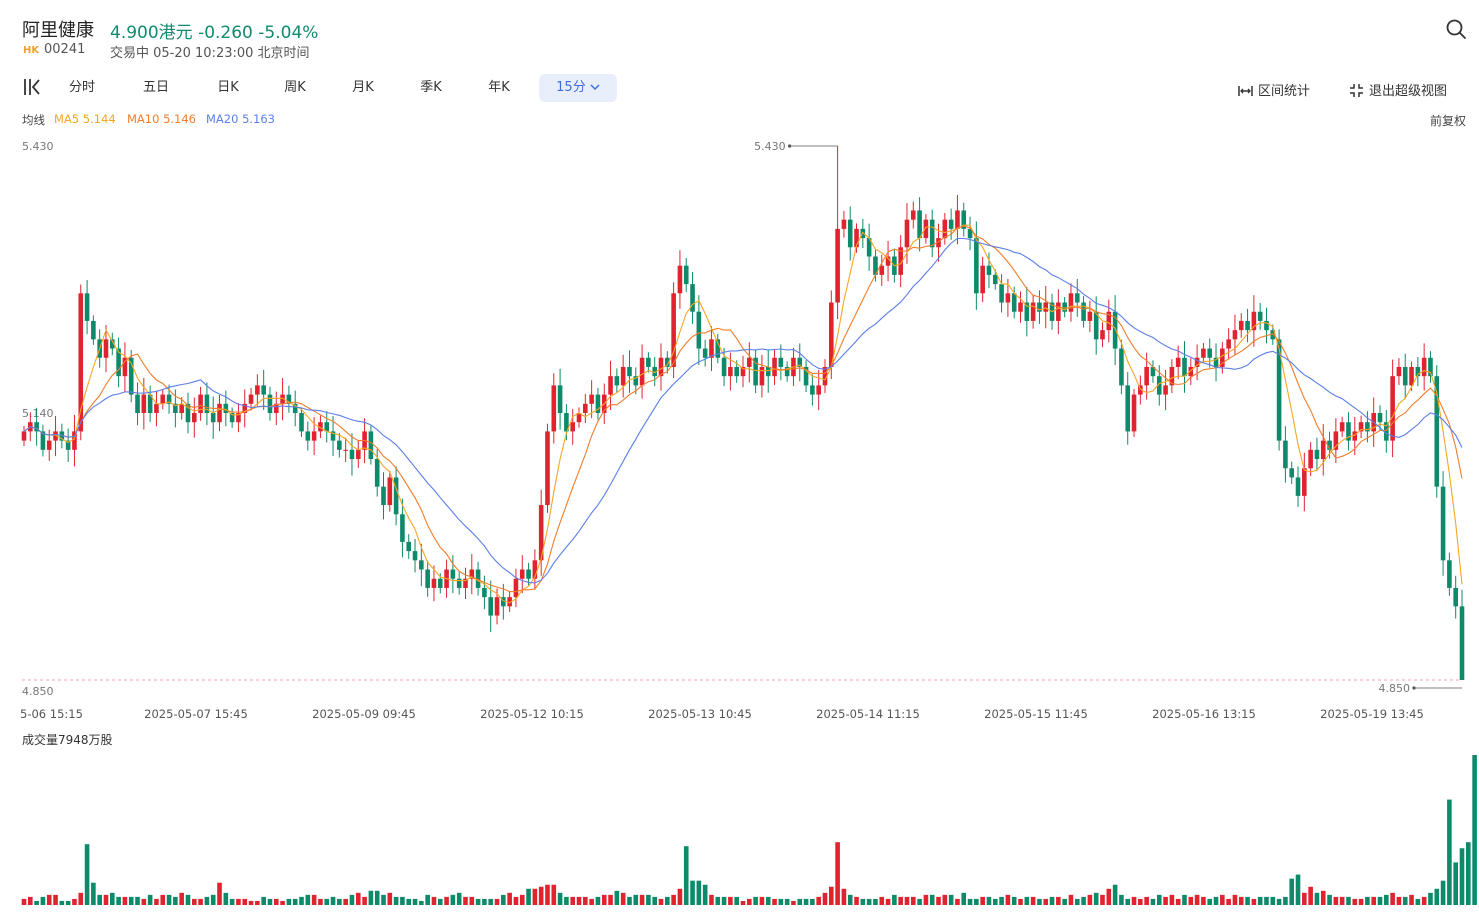 The height and width of the screenshot is (918, 1479). Describe the element at coordinates (1456, 29) in the screenshot. I see `search-icon` at that location.